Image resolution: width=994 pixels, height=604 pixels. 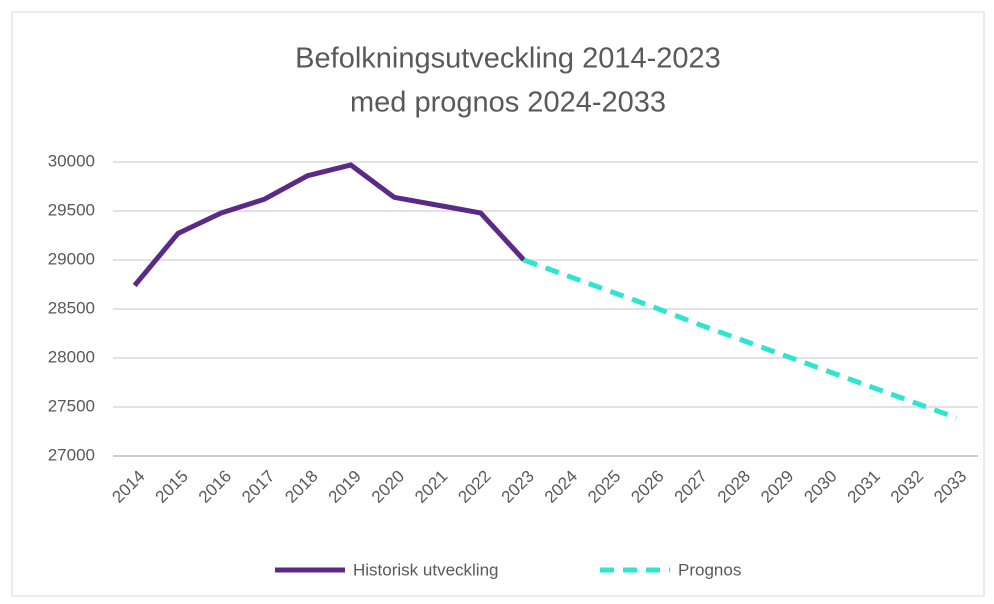 What do you see at coordinates (508, 59) in the screenshot?
I see `chart-title: Befolkningsutveckling 2014-2023` at bounding box center [508, 59].